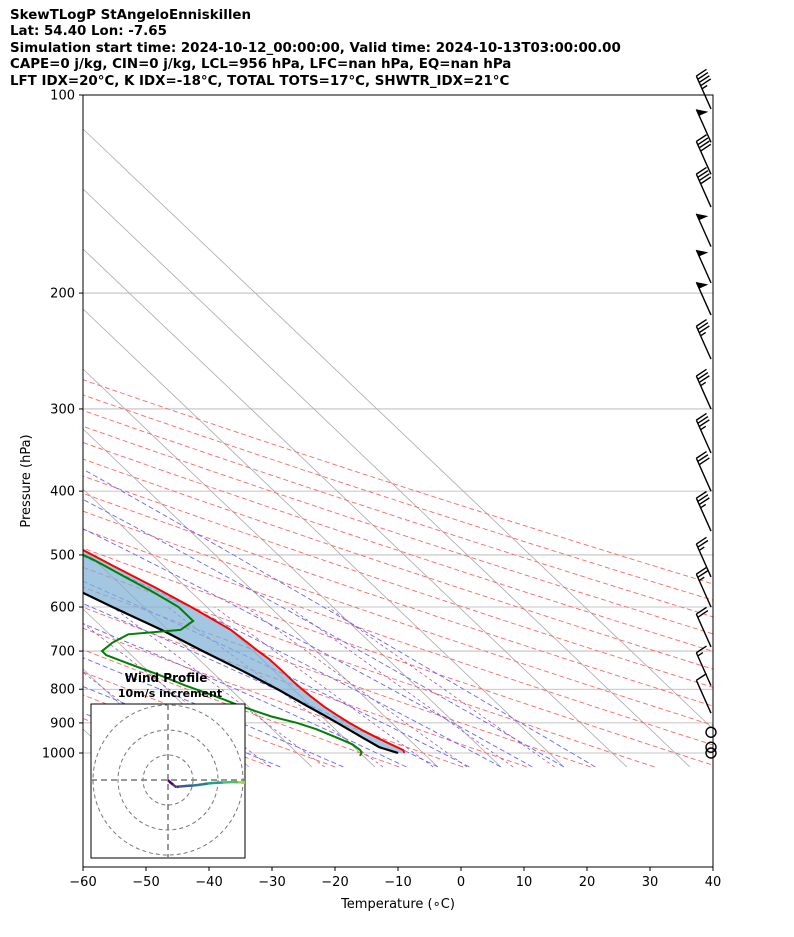  Describe the element at coordinates (170, 693) in the screenshot. I see `hodograph-subtitle: 10m/s increment` at that location.